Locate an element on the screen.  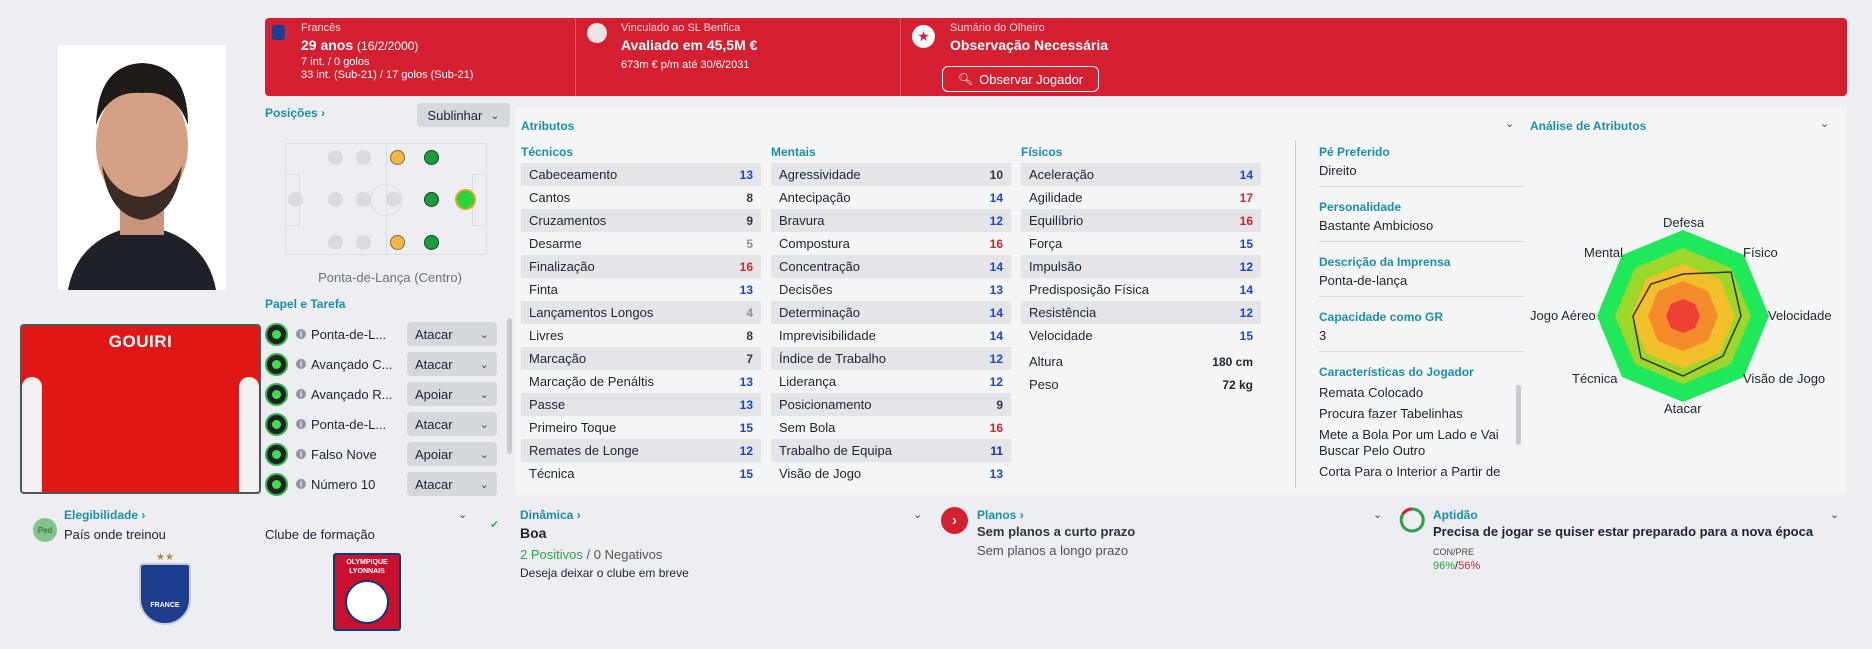
attribute-name: Posicionamento is located at coordinates (825, 404).